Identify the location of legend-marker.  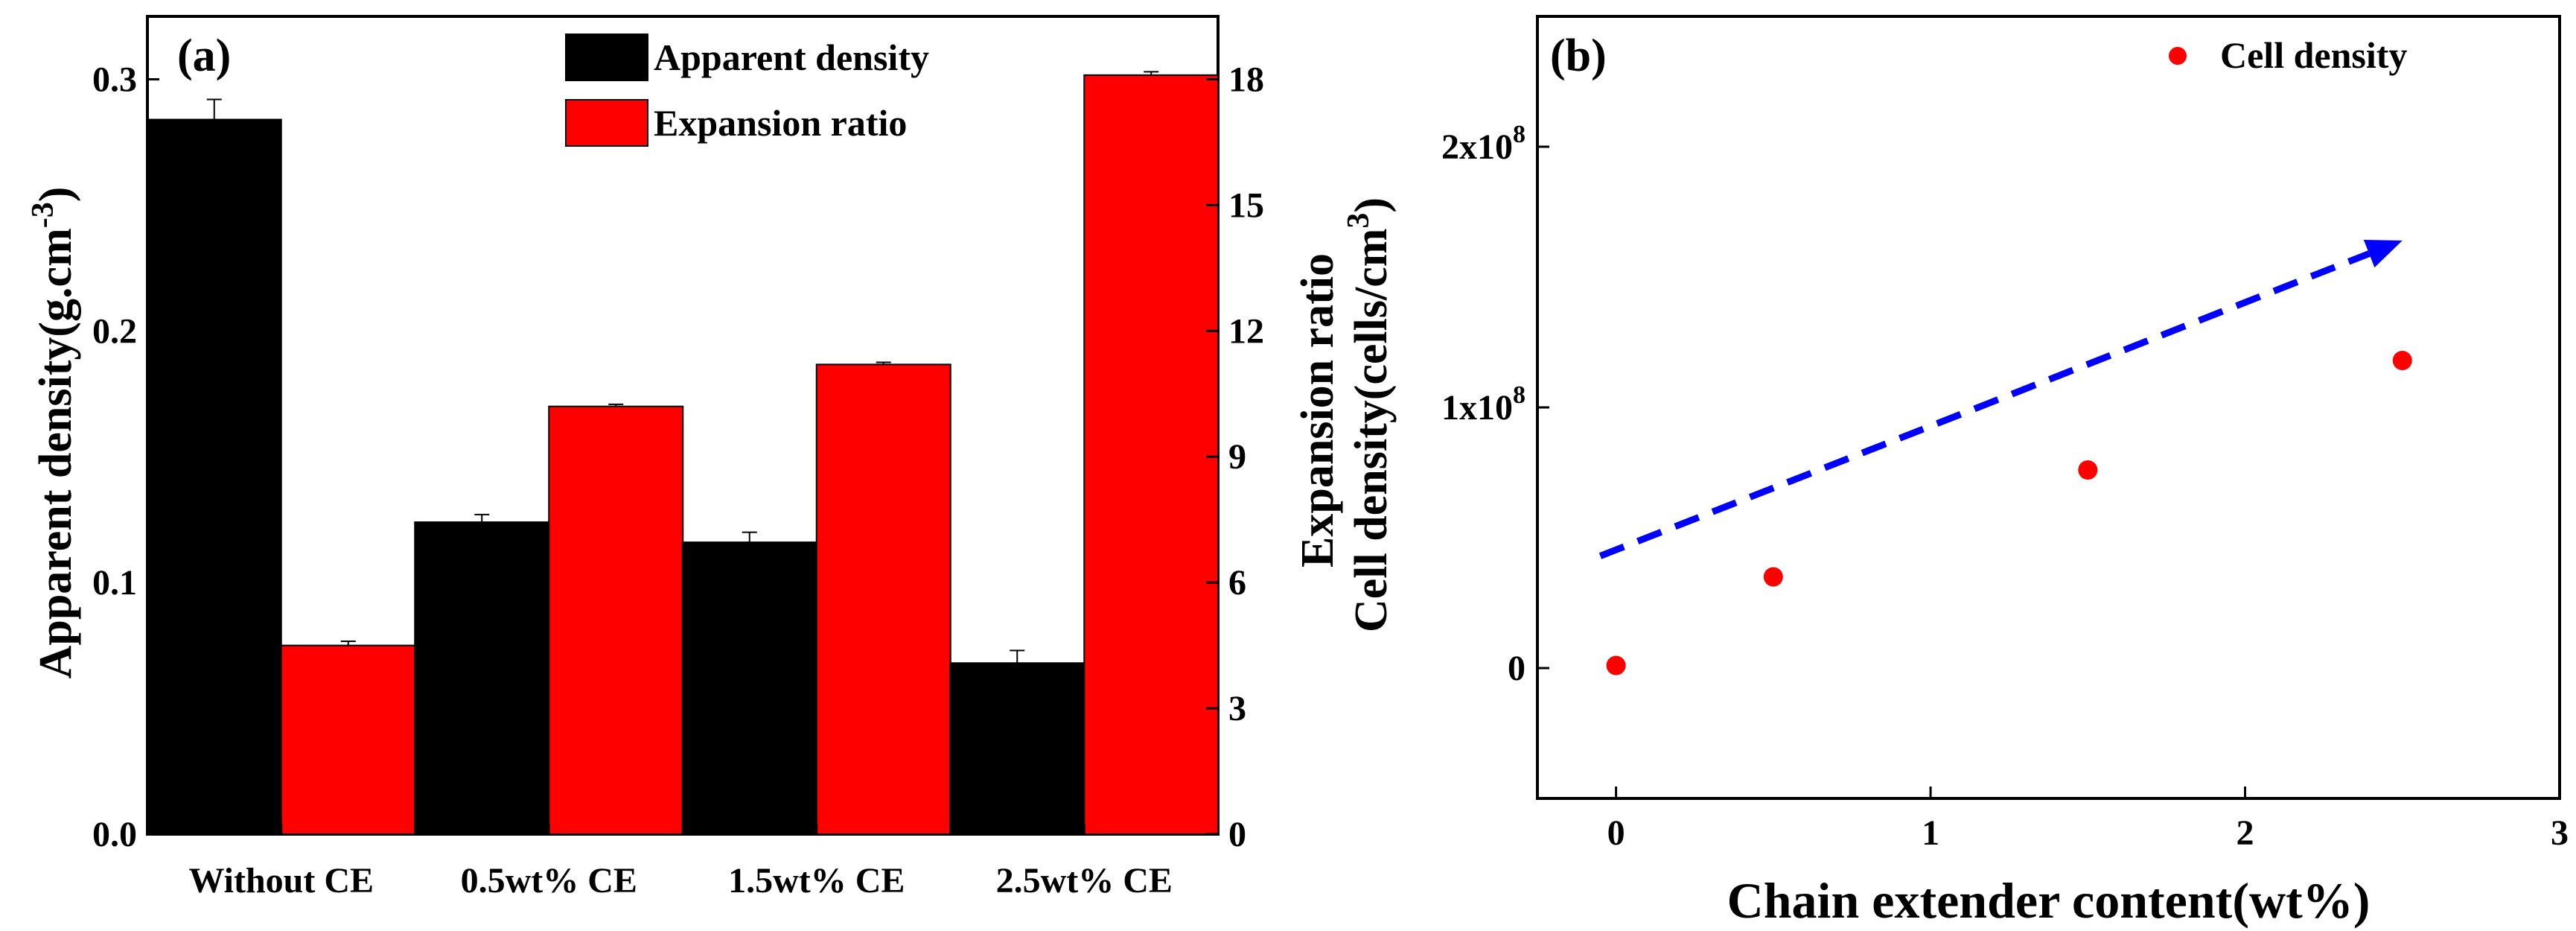
(2178, 56).